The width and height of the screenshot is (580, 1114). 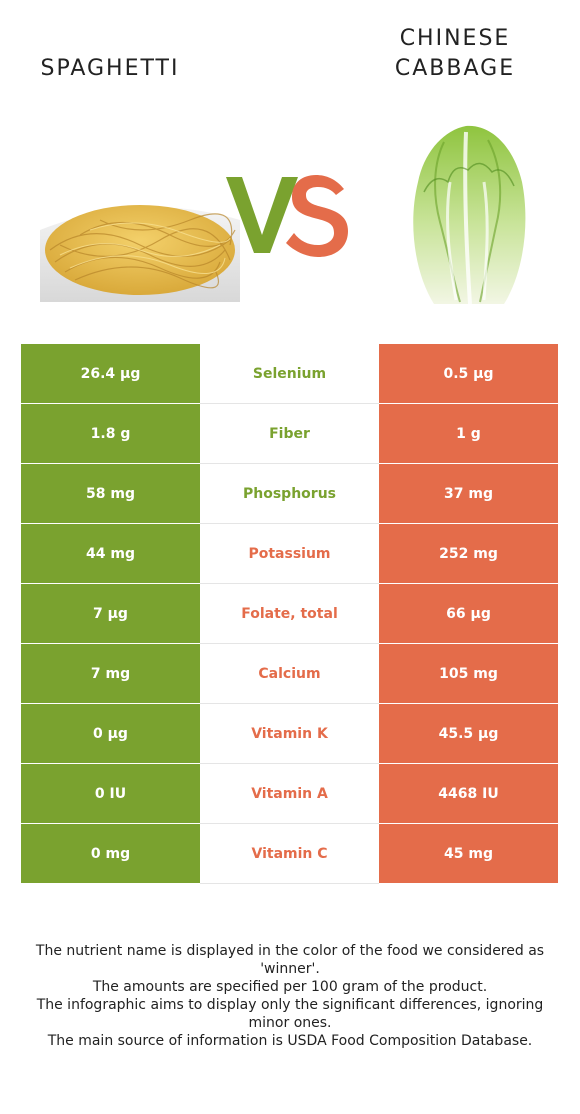 What do you see at coordinates (455, 68) in the screenshot?
I see `food-title-right-line: CABBAGE` at bounding box center [455, 68].